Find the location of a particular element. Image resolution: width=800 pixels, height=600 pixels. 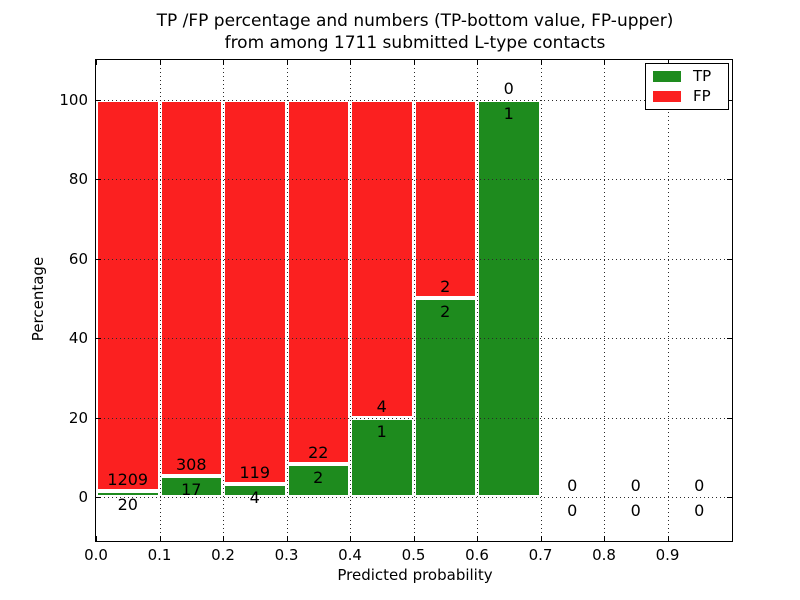

x-tick-label: 0.4 is located at coordinates (350, 555).